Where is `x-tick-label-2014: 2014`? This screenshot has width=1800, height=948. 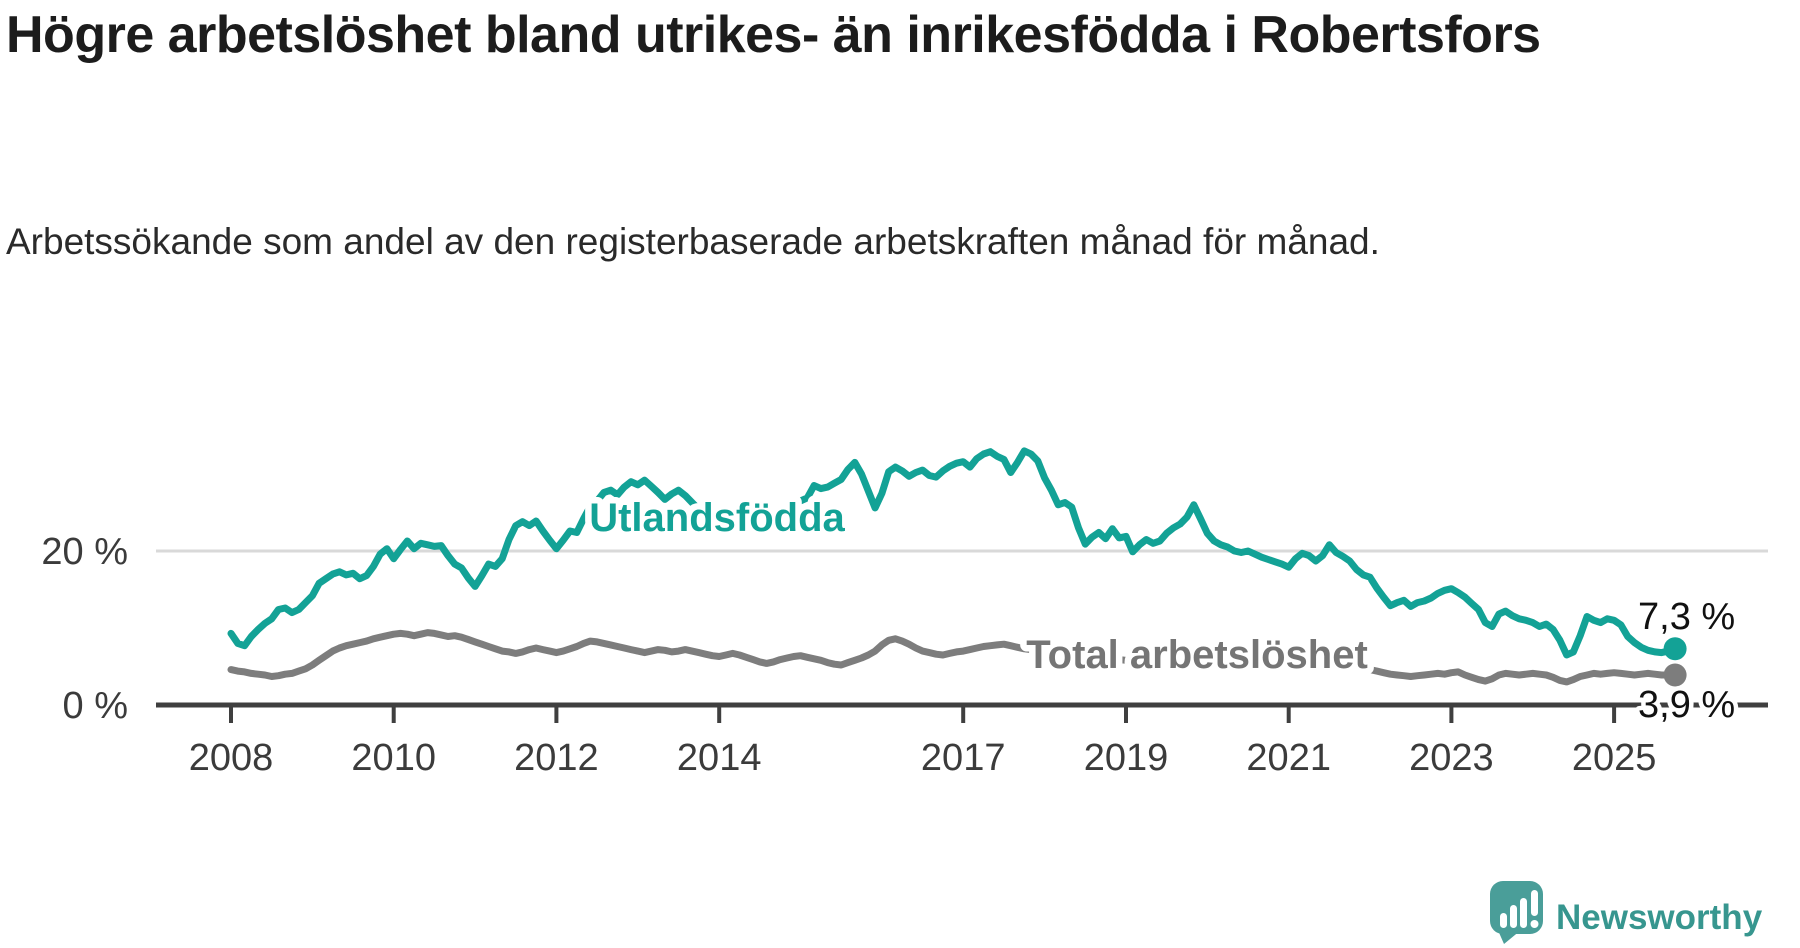
x-tick-label-2014: 2014 is located at coordinates (719, 758).